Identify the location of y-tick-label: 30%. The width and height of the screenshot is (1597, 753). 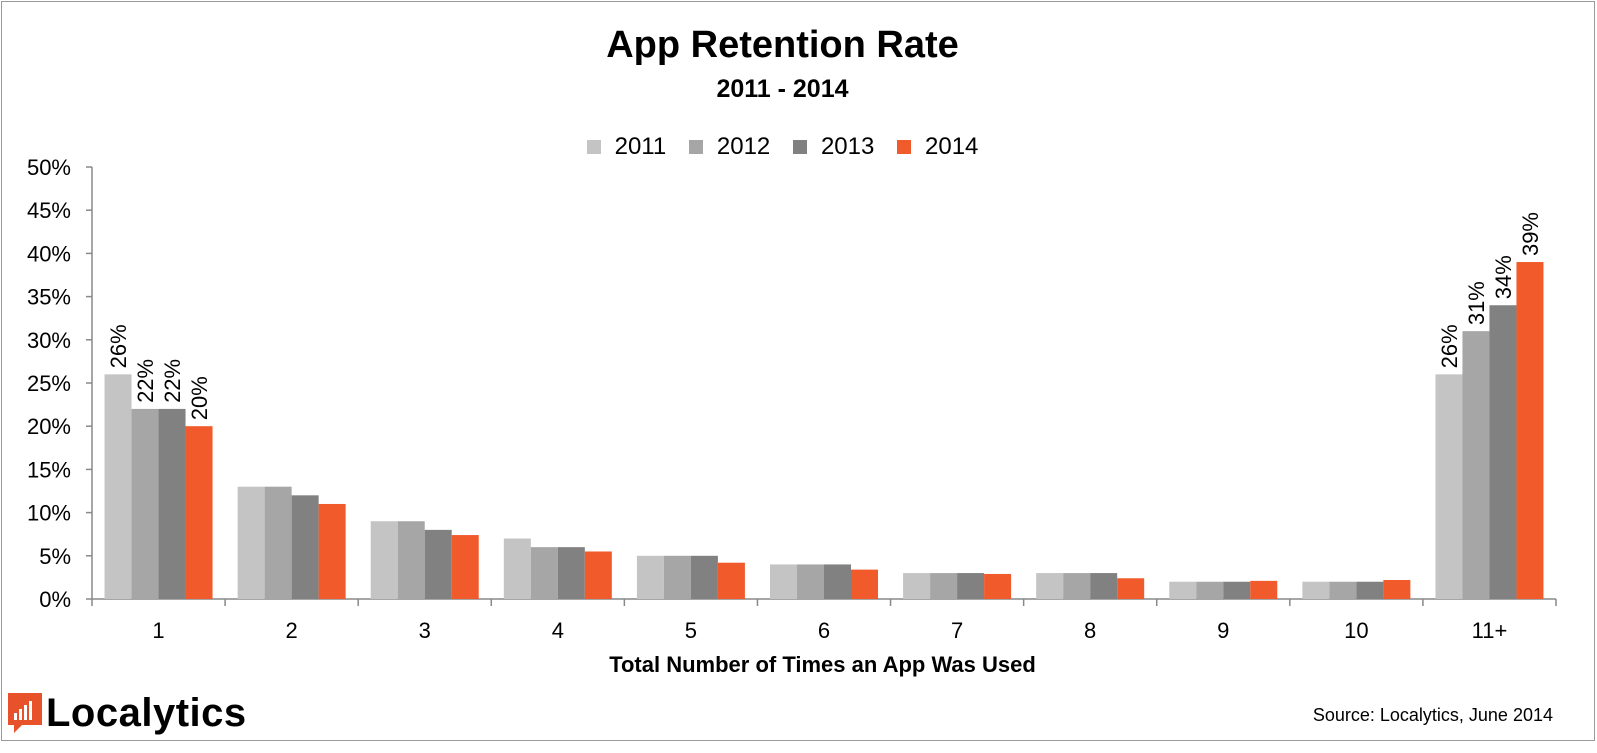
(49, 340).